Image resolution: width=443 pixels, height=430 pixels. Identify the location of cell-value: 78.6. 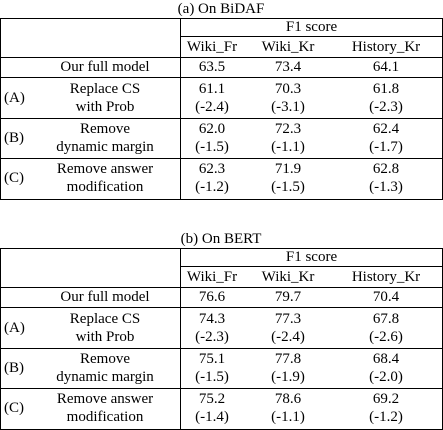
(288, 399).